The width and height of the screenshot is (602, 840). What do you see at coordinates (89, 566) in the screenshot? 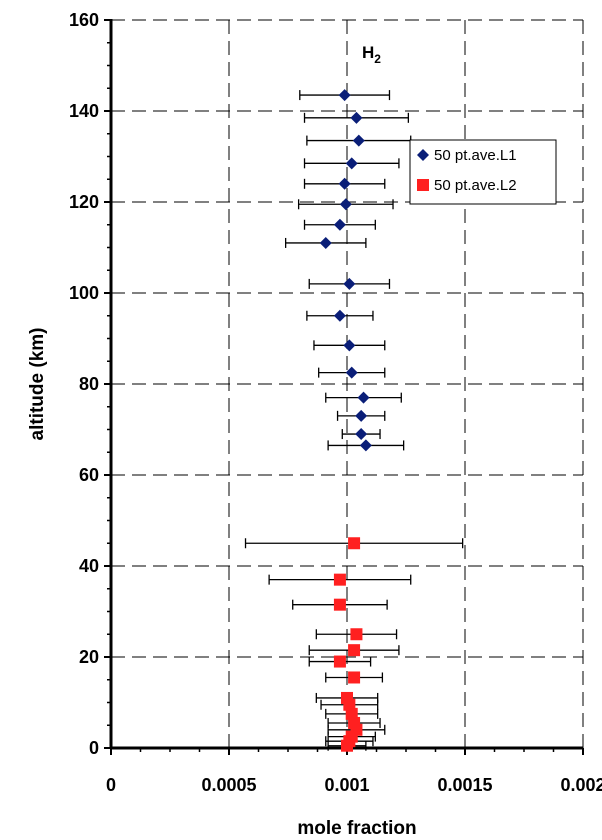
I see `y-tick-label-2: 40` at bounding box center [89, 566].